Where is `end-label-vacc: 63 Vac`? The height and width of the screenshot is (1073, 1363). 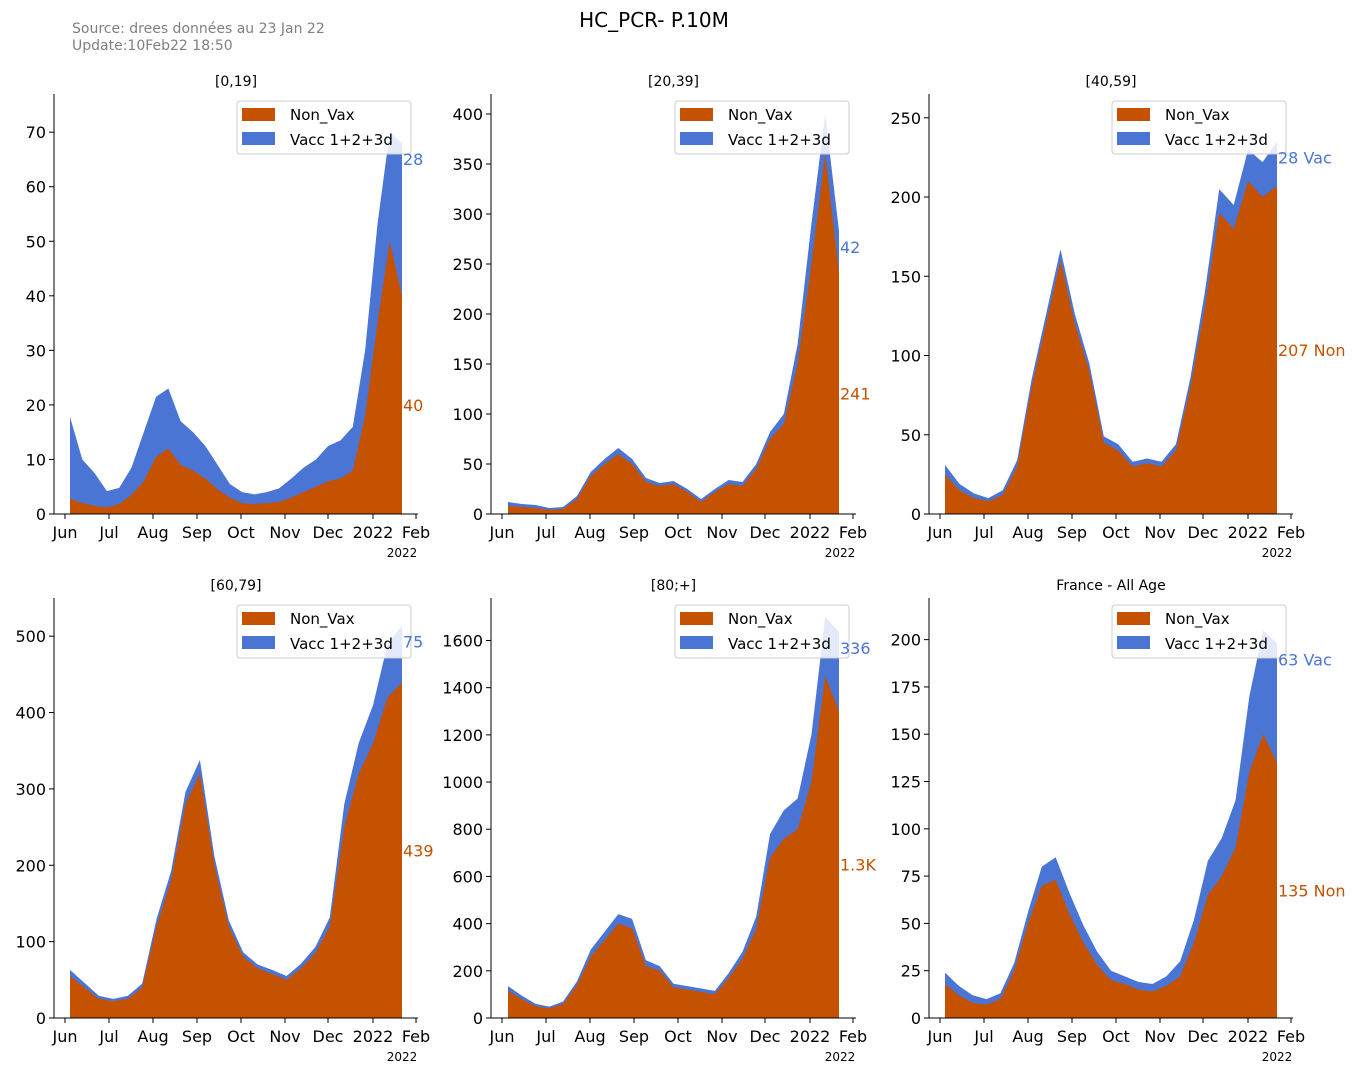
end-label-vacc: 63 Vac is located at coordinates (1305, 659).